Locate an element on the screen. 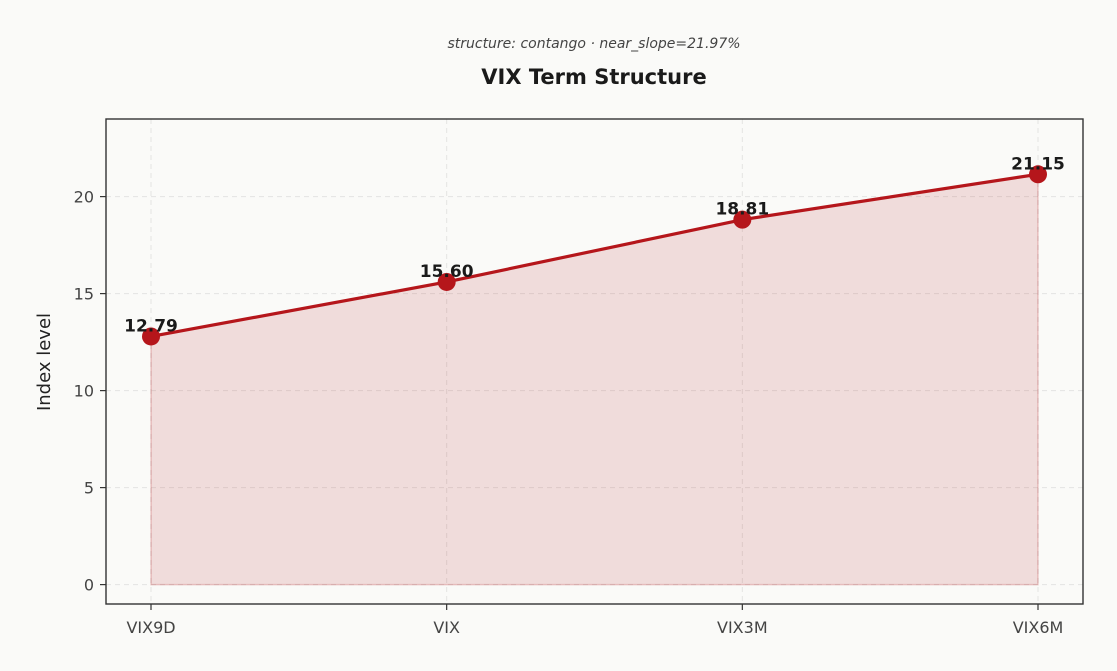 Image resolution: width=1117 pixels, height=671 pixels. y-tick-label: 15 is located at coordinates (84, 294).